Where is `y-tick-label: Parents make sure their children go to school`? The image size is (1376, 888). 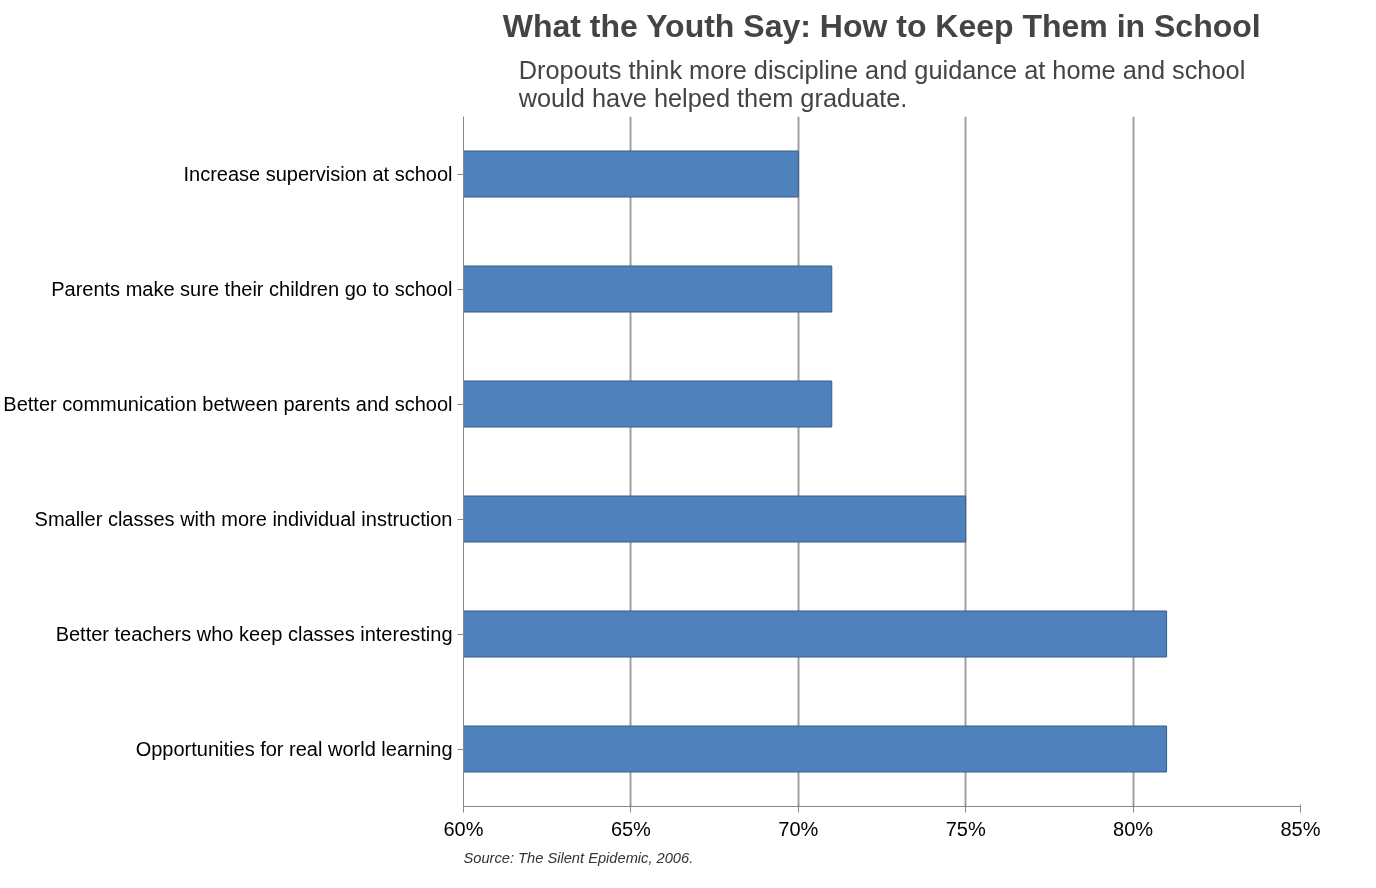
y-tick-label: Parents make sure their children go to school is located at coordinates (252, 289).